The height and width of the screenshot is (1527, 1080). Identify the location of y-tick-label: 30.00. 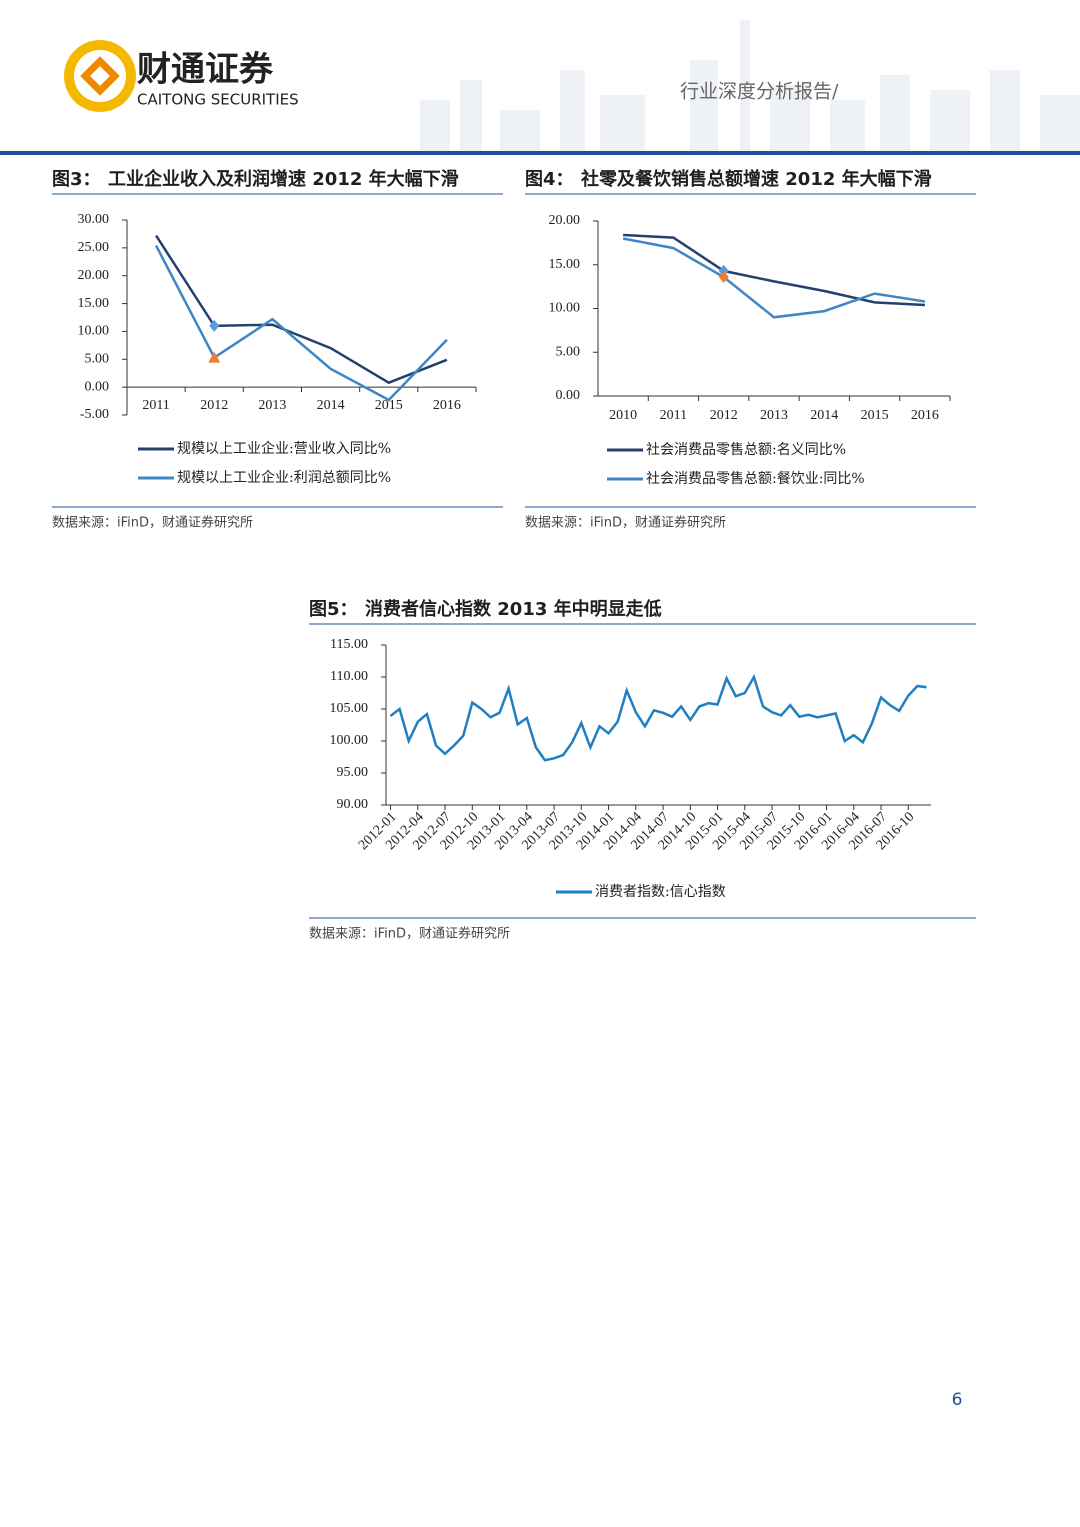
(94, 219).